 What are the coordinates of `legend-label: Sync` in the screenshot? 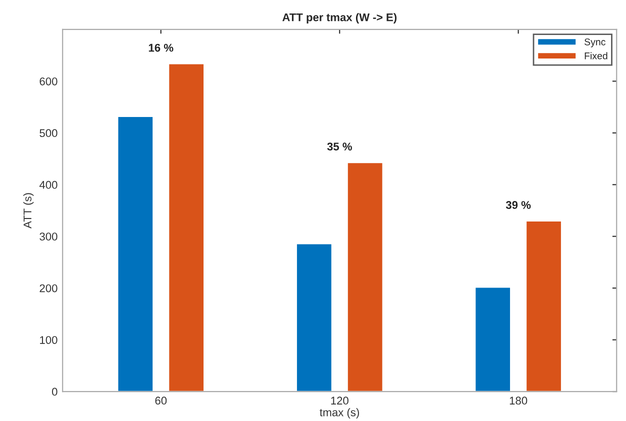 It's located at (595, 43).